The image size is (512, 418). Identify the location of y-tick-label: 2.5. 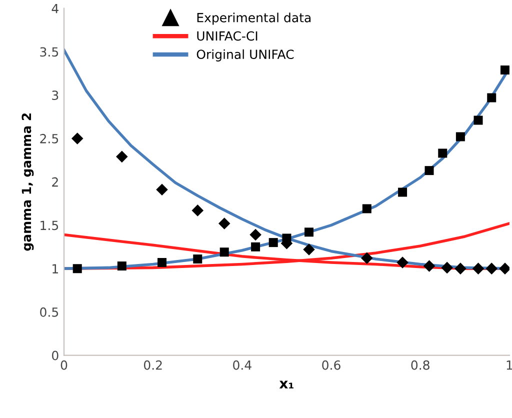
(49, 139).